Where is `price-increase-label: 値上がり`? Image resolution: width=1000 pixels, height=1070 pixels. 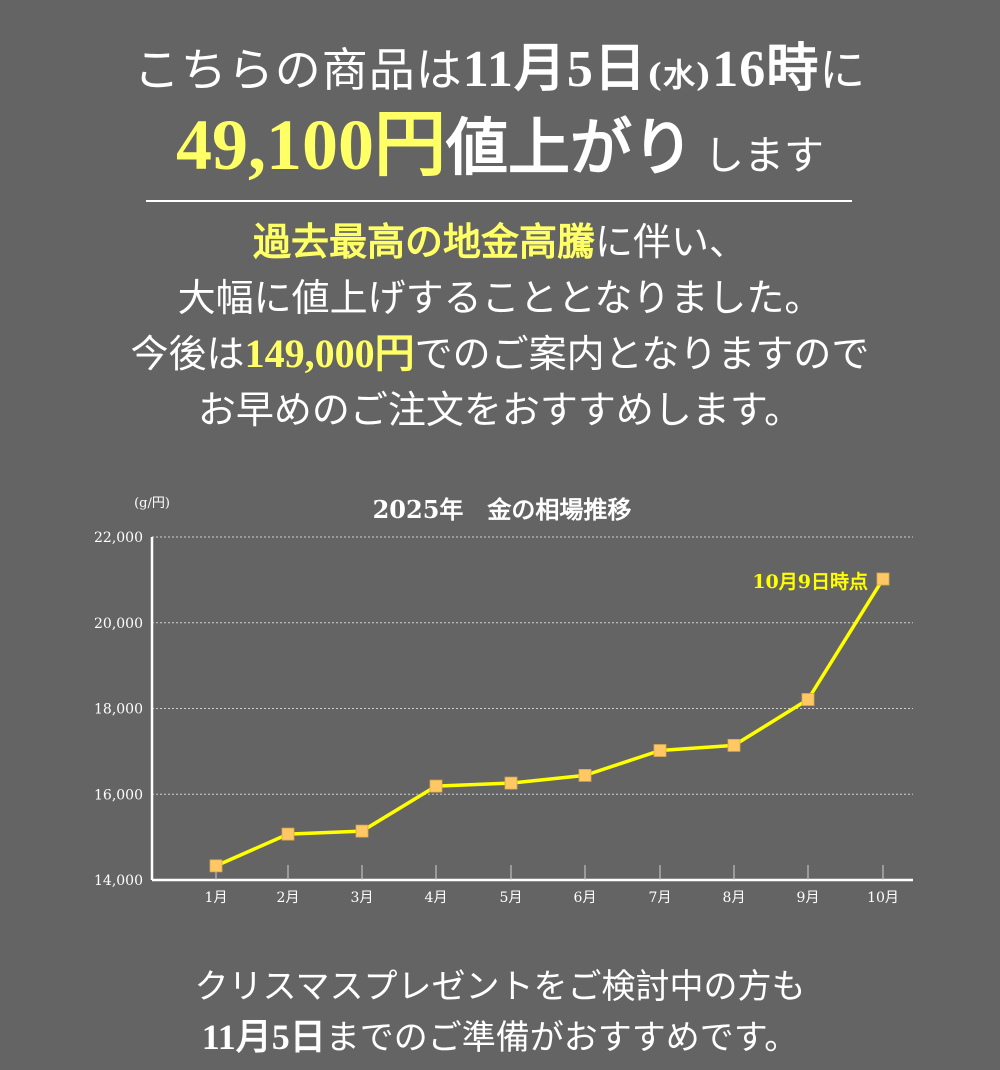
price-increase-label: 値上がり is located at coordinates (570, 147).